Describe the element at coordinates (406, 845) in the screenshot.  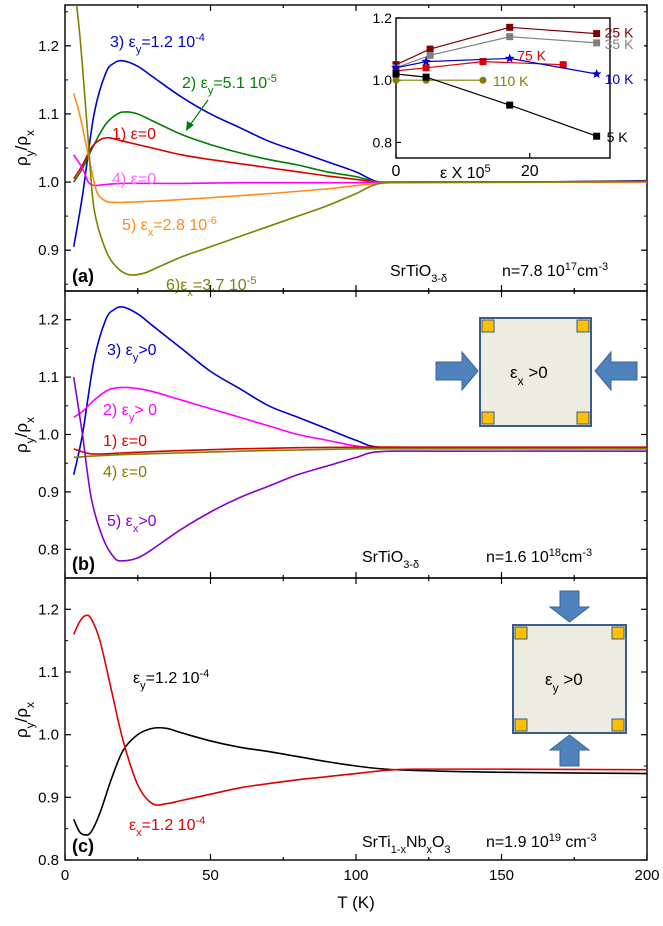
I see `panel-c-sample: SrTi1-xNbxO3` at that location.